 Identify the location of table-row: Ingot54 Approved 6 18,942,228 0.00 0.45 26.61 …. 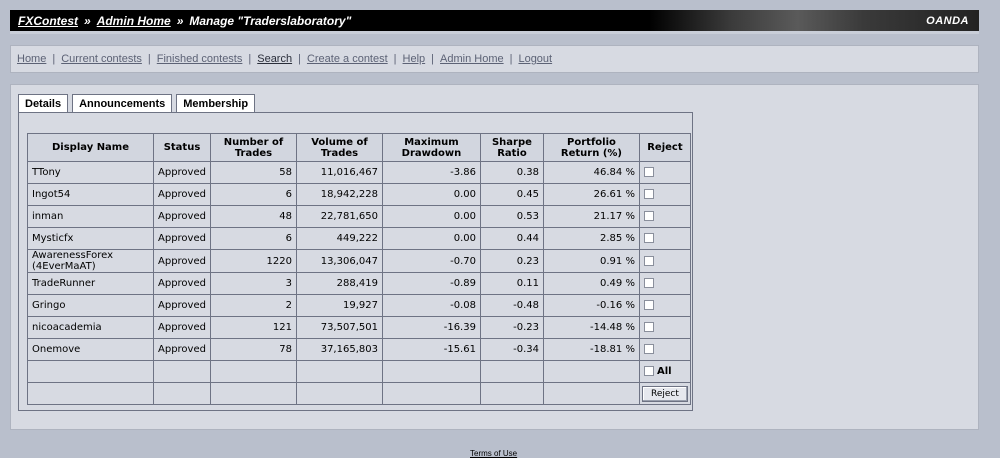
(359, 194).